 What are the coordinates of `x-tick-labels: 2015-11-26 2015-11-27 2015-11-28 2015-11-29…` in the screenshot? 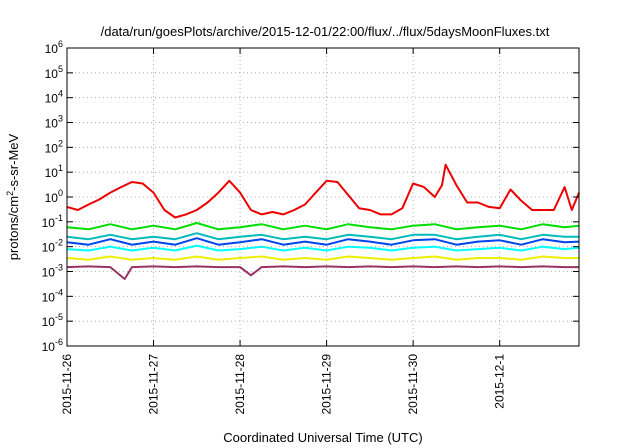 It's located at (283, 384).